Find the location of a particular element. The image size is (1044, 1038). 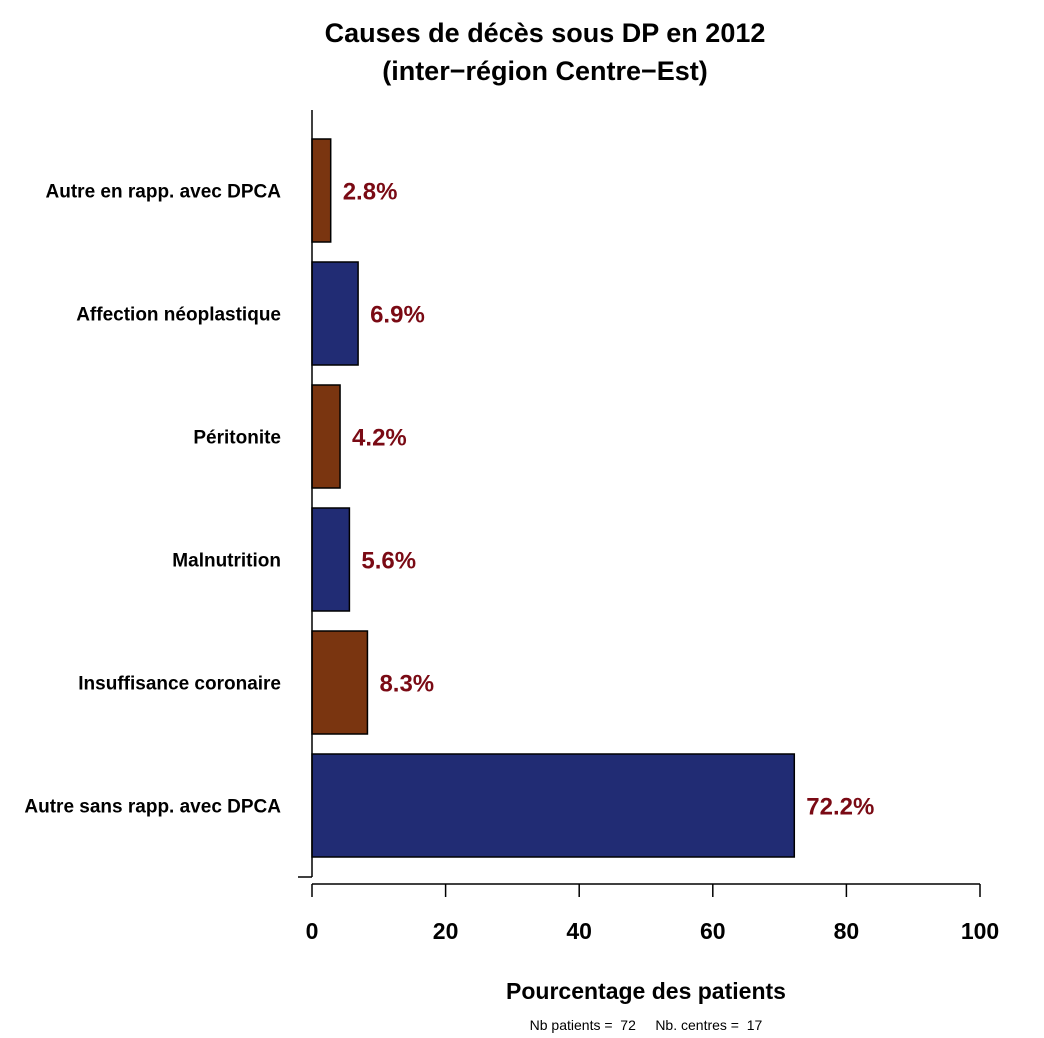

x-tick-label: 80 is located at coordinates (847, 931).